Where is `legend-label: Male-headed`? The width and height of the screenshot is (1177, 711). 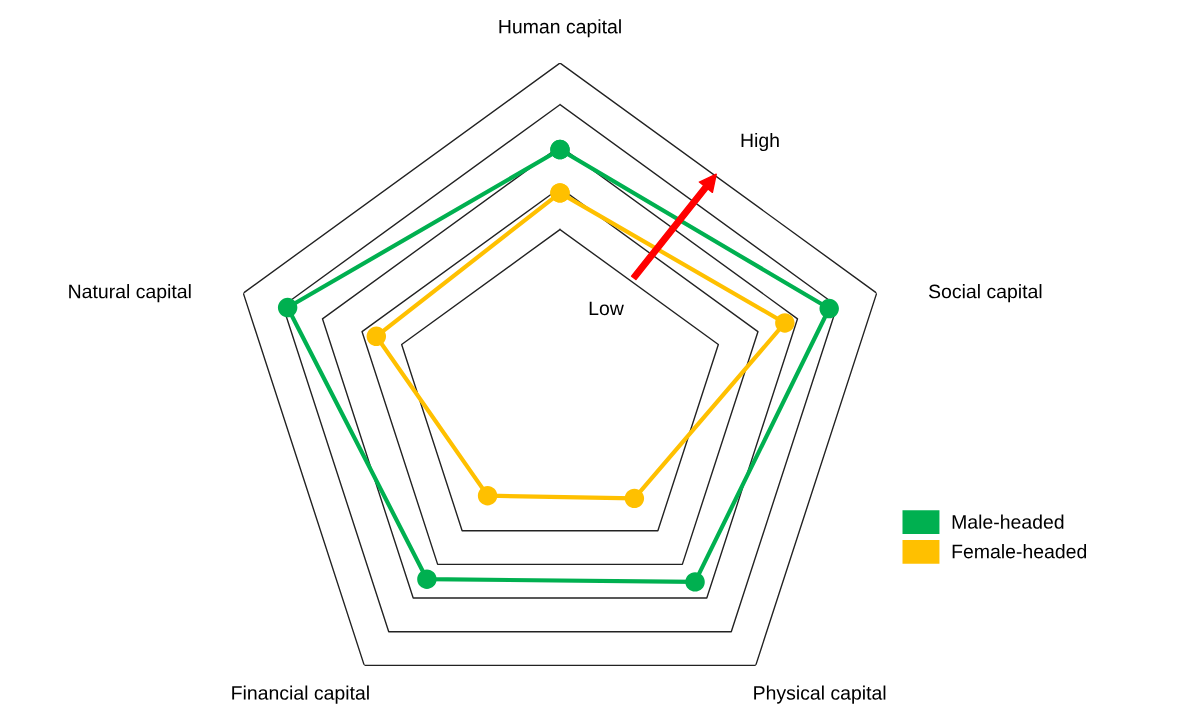 legend-label: Male-headed is located at coordinates (1008, 521).